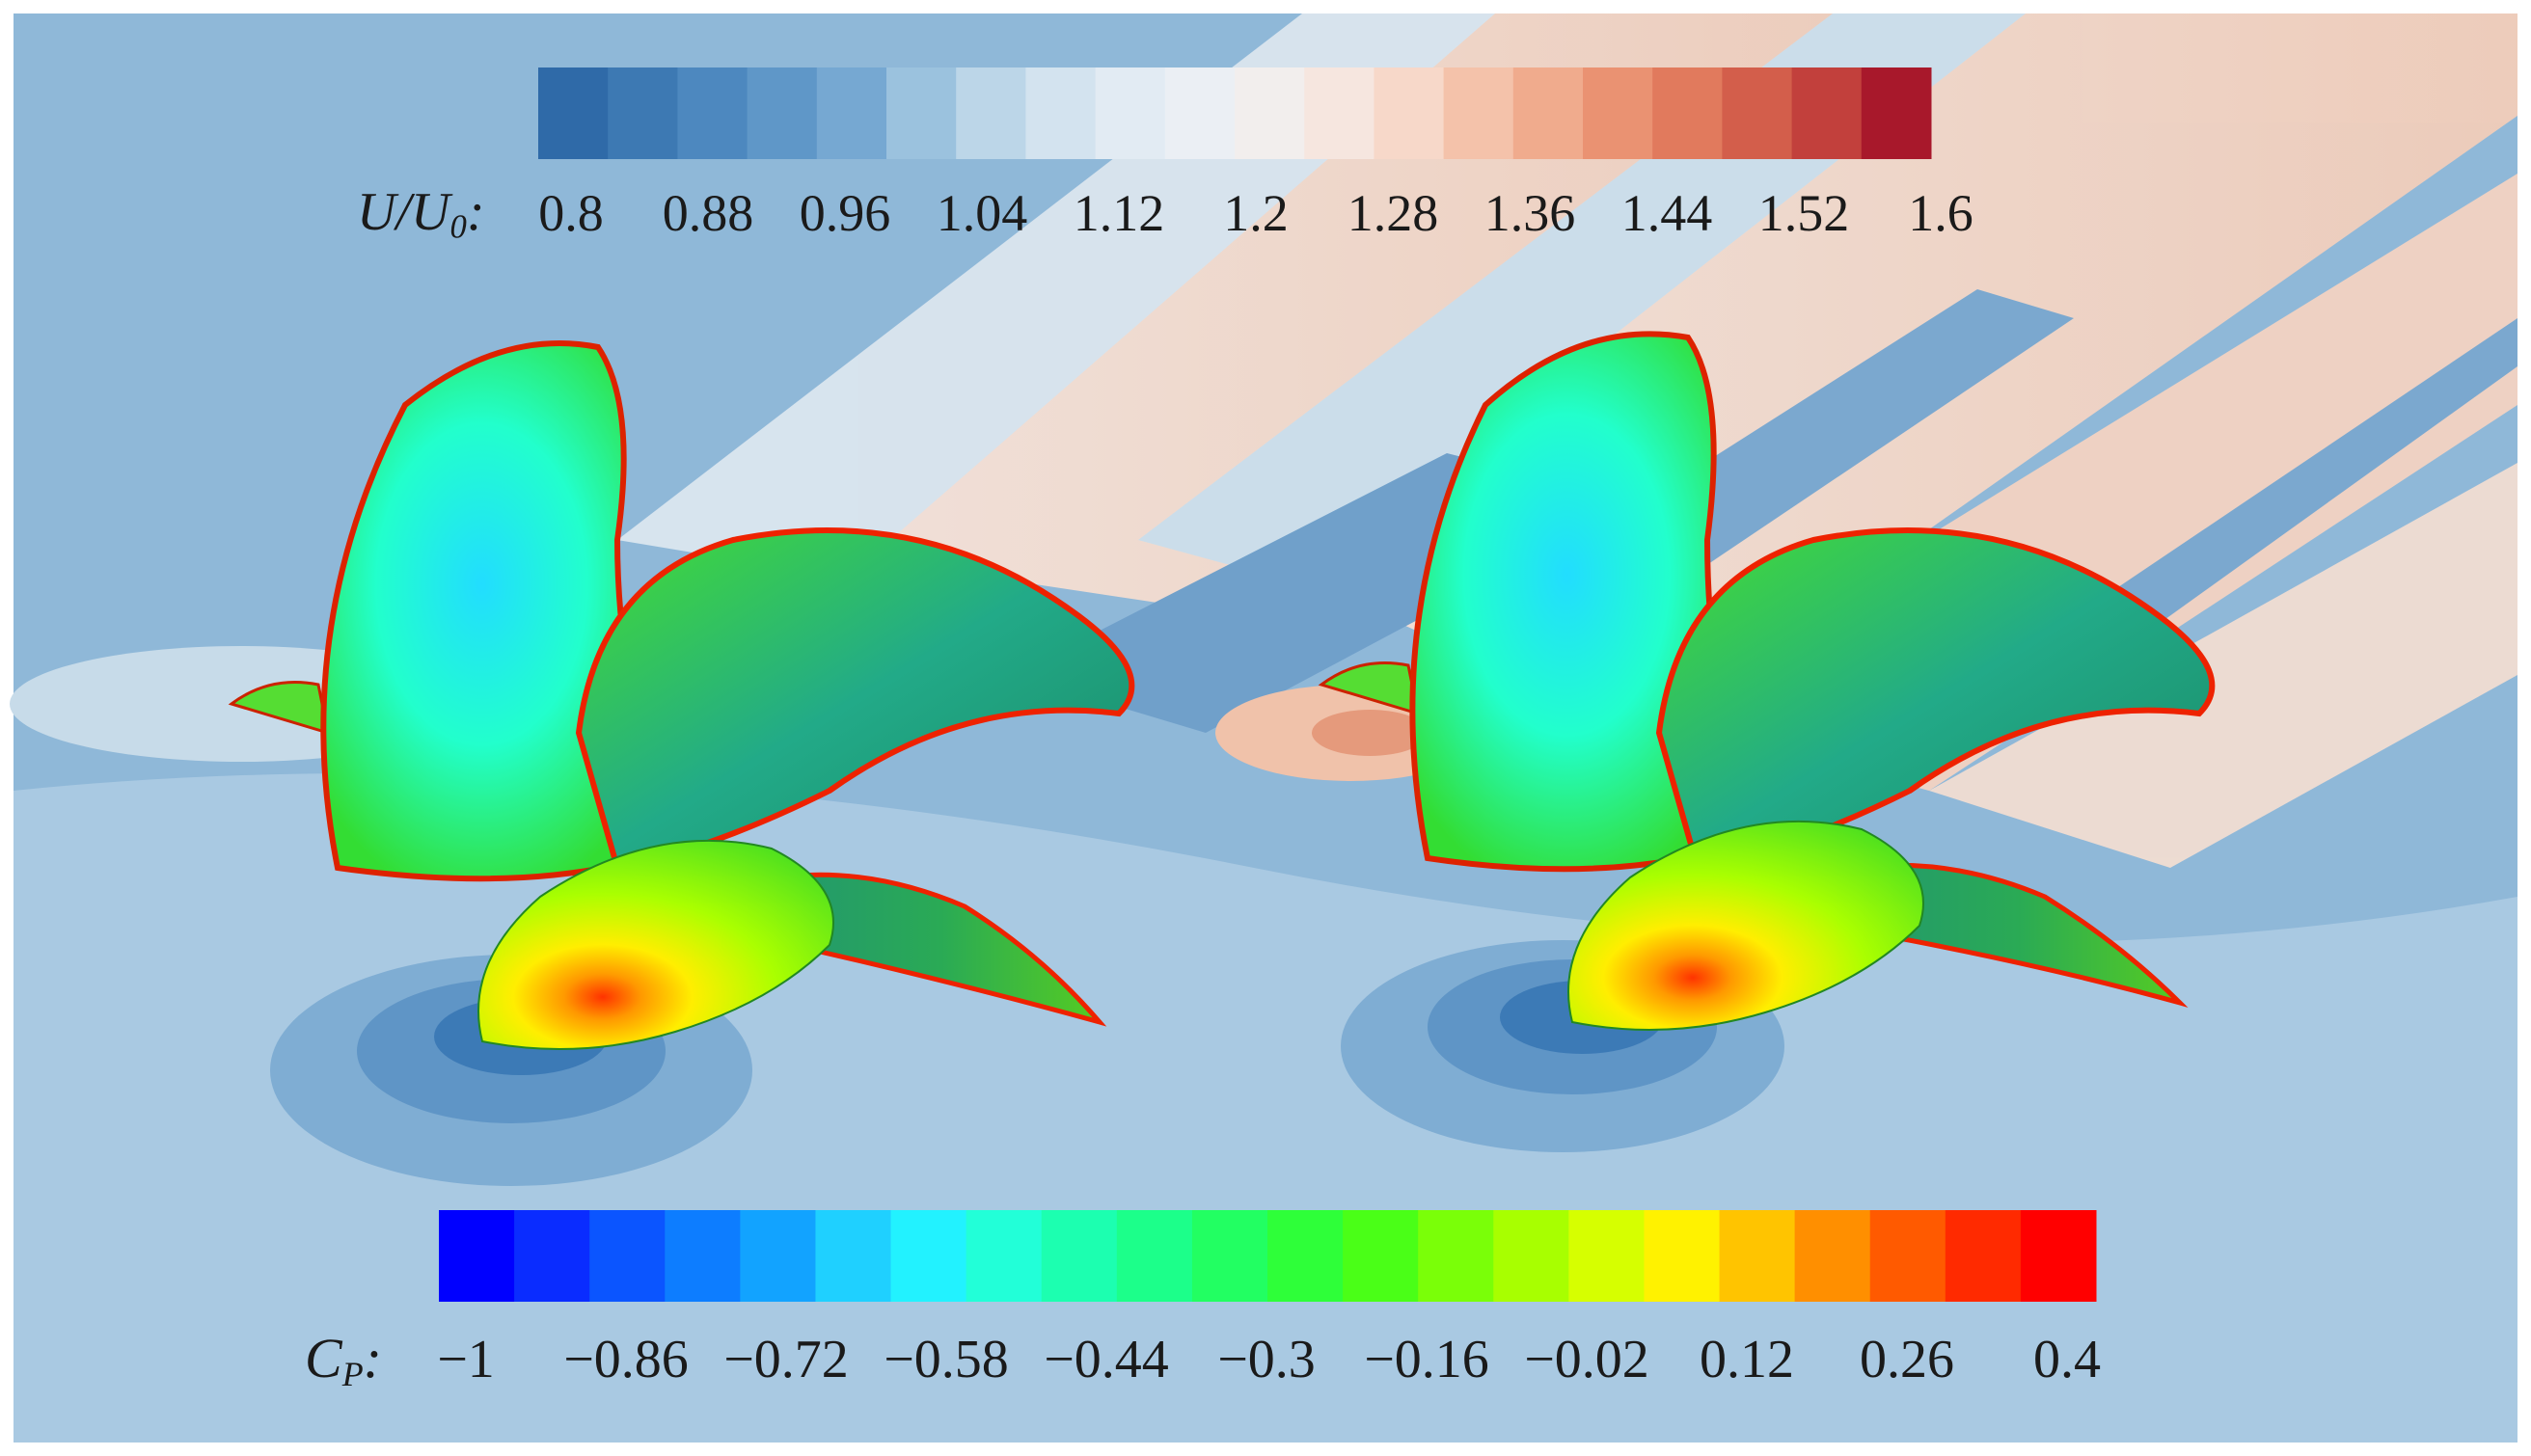  I want to click on pressure-tick-label: −0.58, so click(946, 1359).